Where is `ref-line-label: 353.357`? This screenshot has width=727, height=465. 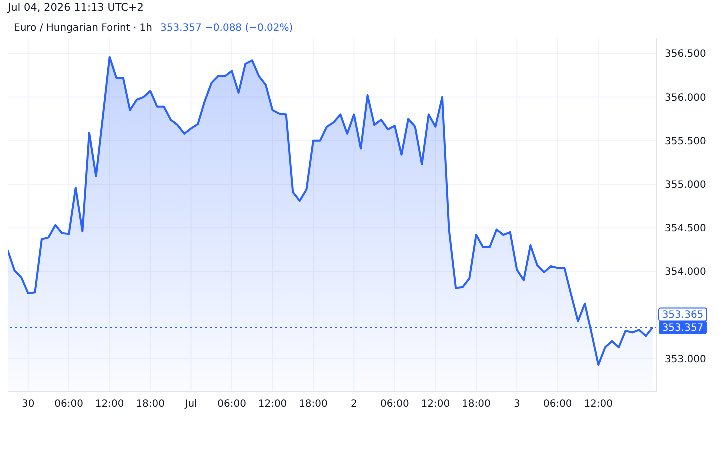
ref-line-label: 353.357 is located at coordinates (683, 328).